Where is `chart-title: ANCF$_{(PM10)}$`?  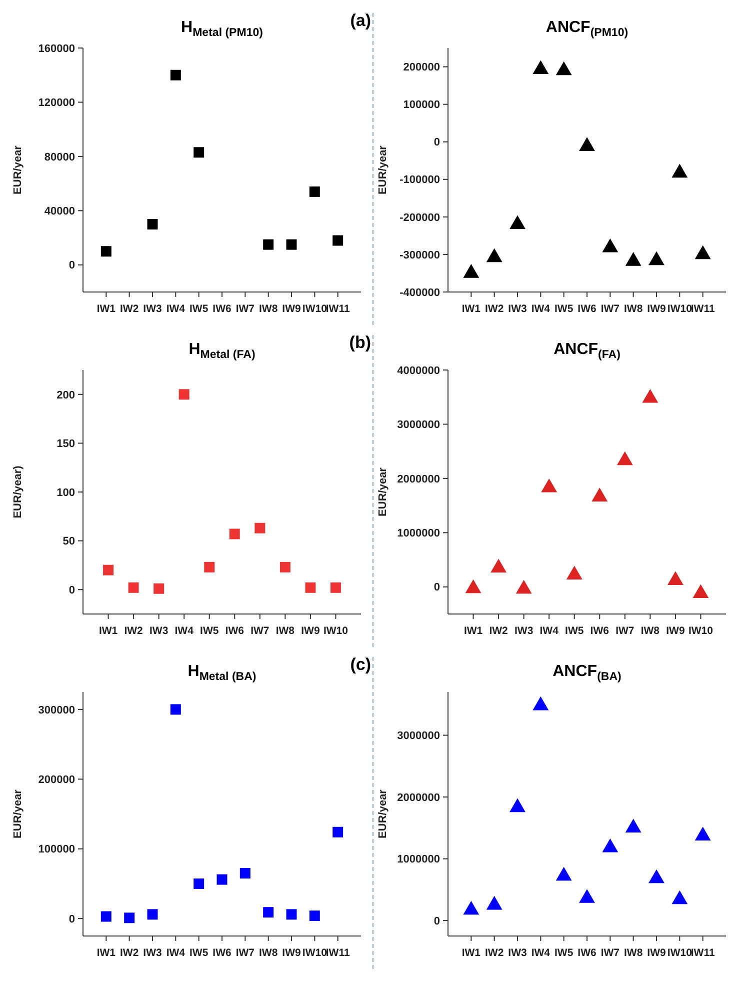 chart-title: ANCF$_{(PM10)}$ is located at coordinates (587, 29).